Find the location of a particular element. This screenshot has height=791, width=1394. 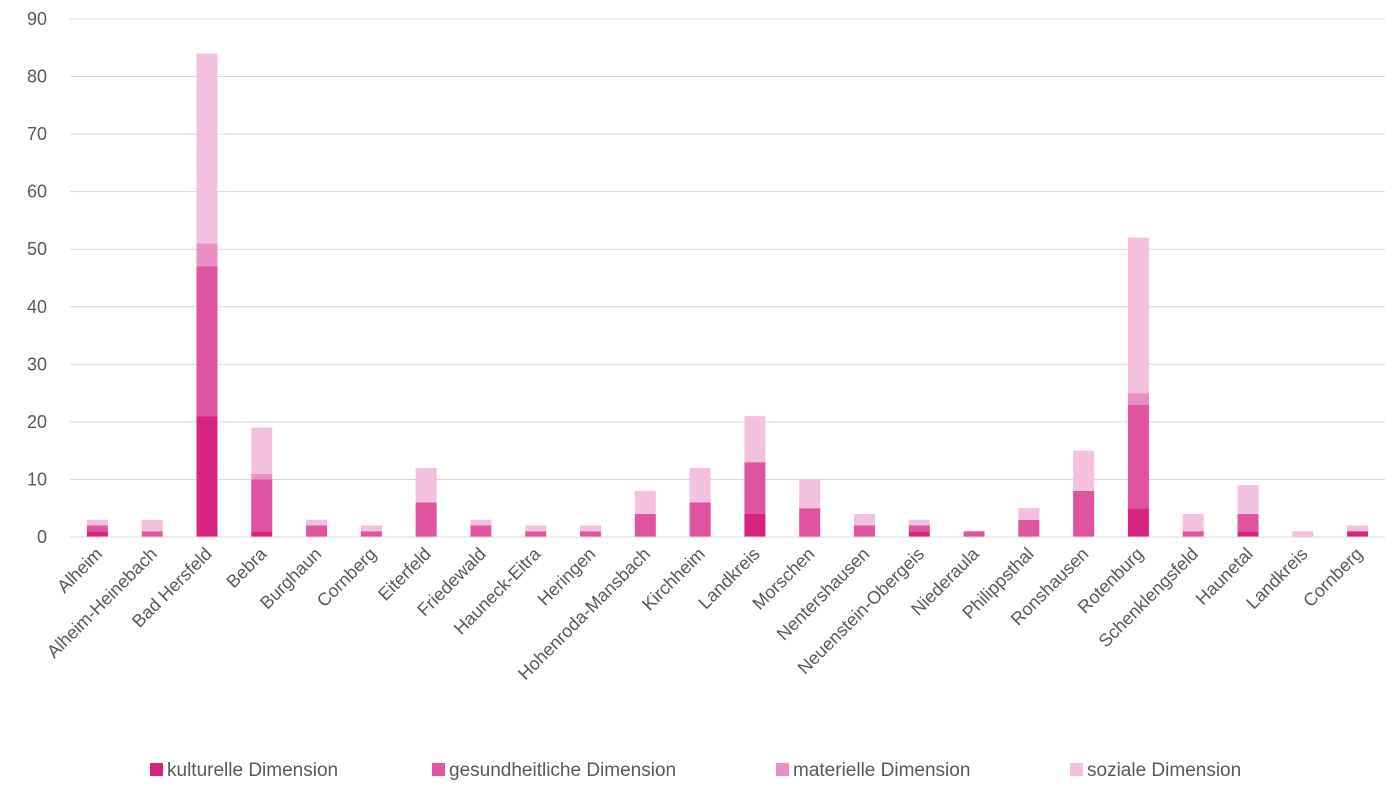

legend-label: materielle Dimension is located at coordinates (881, 770).